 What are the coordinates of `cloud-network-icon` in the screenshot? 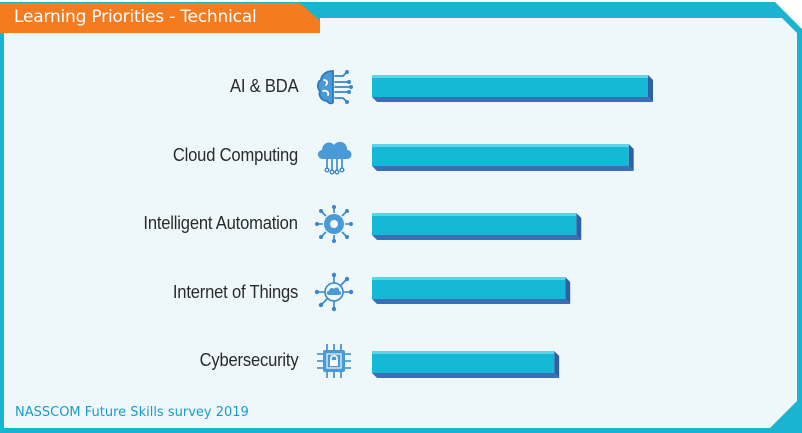 It's located at (334, 158).